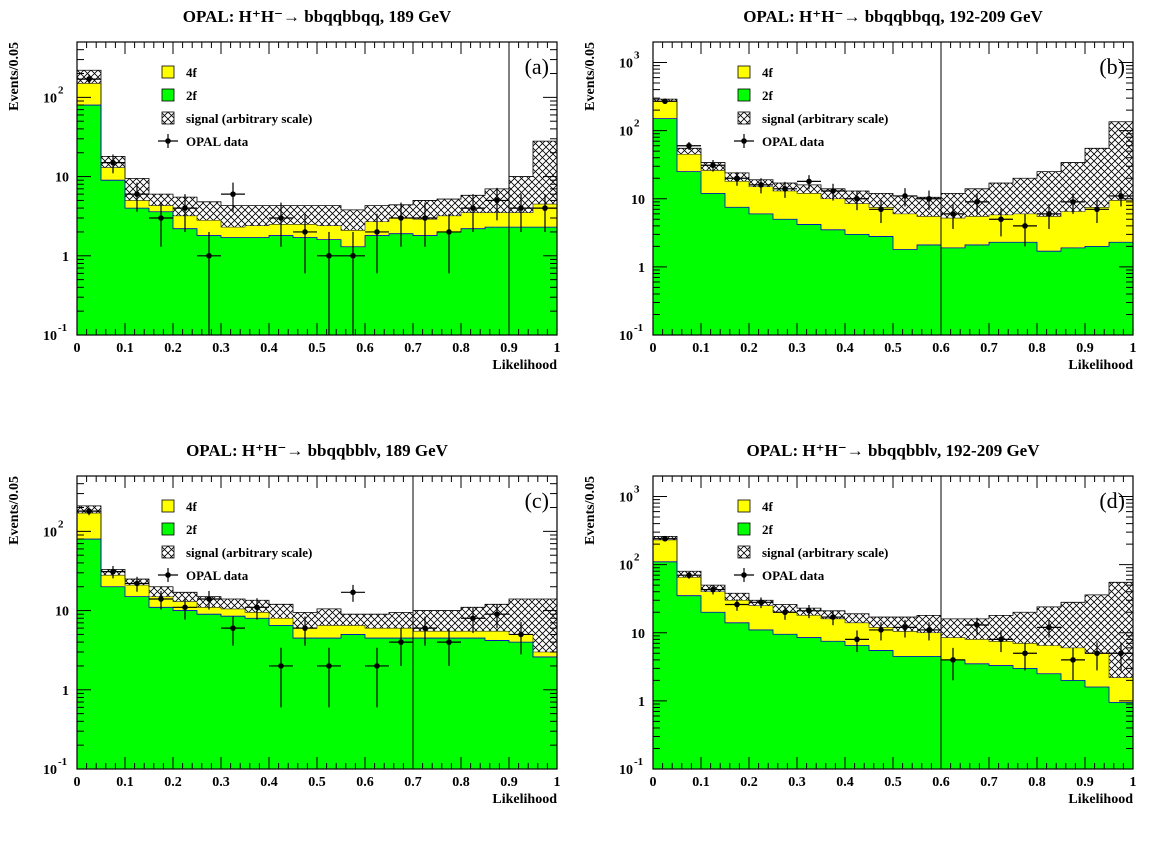  I want to click on legend: 4f 2f signal (arbitrary scale) OPAL data, so click(235, 541).